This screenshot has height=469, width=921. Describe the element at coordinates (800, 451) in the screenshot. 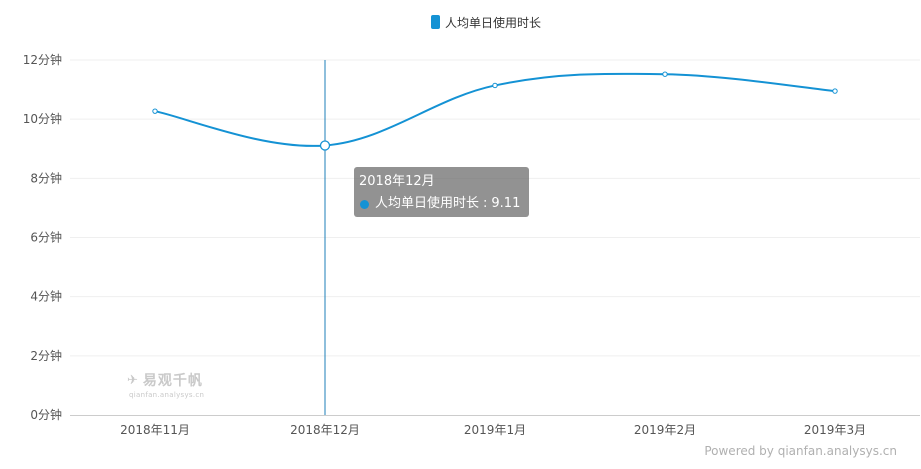

I see `powered-by-credit: Powered by qianfan.analysys.cn` at that location.